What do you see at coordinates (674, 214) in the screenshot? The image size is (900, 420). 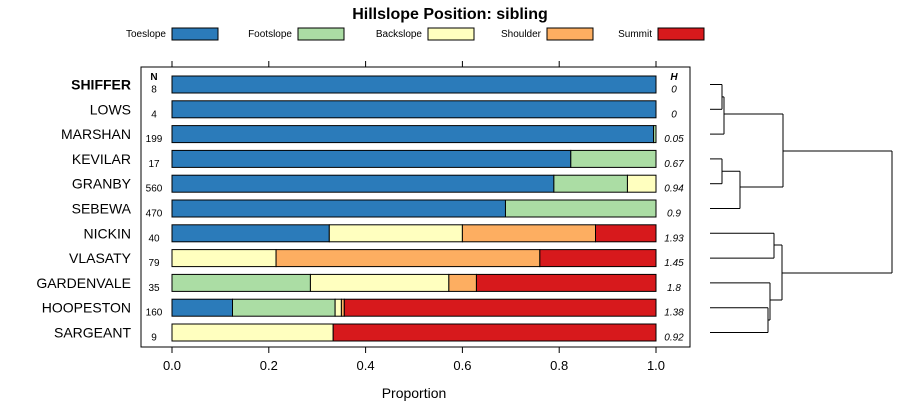 I see `h-value-sebewa: 0.9` at bounding box center [674, 214].